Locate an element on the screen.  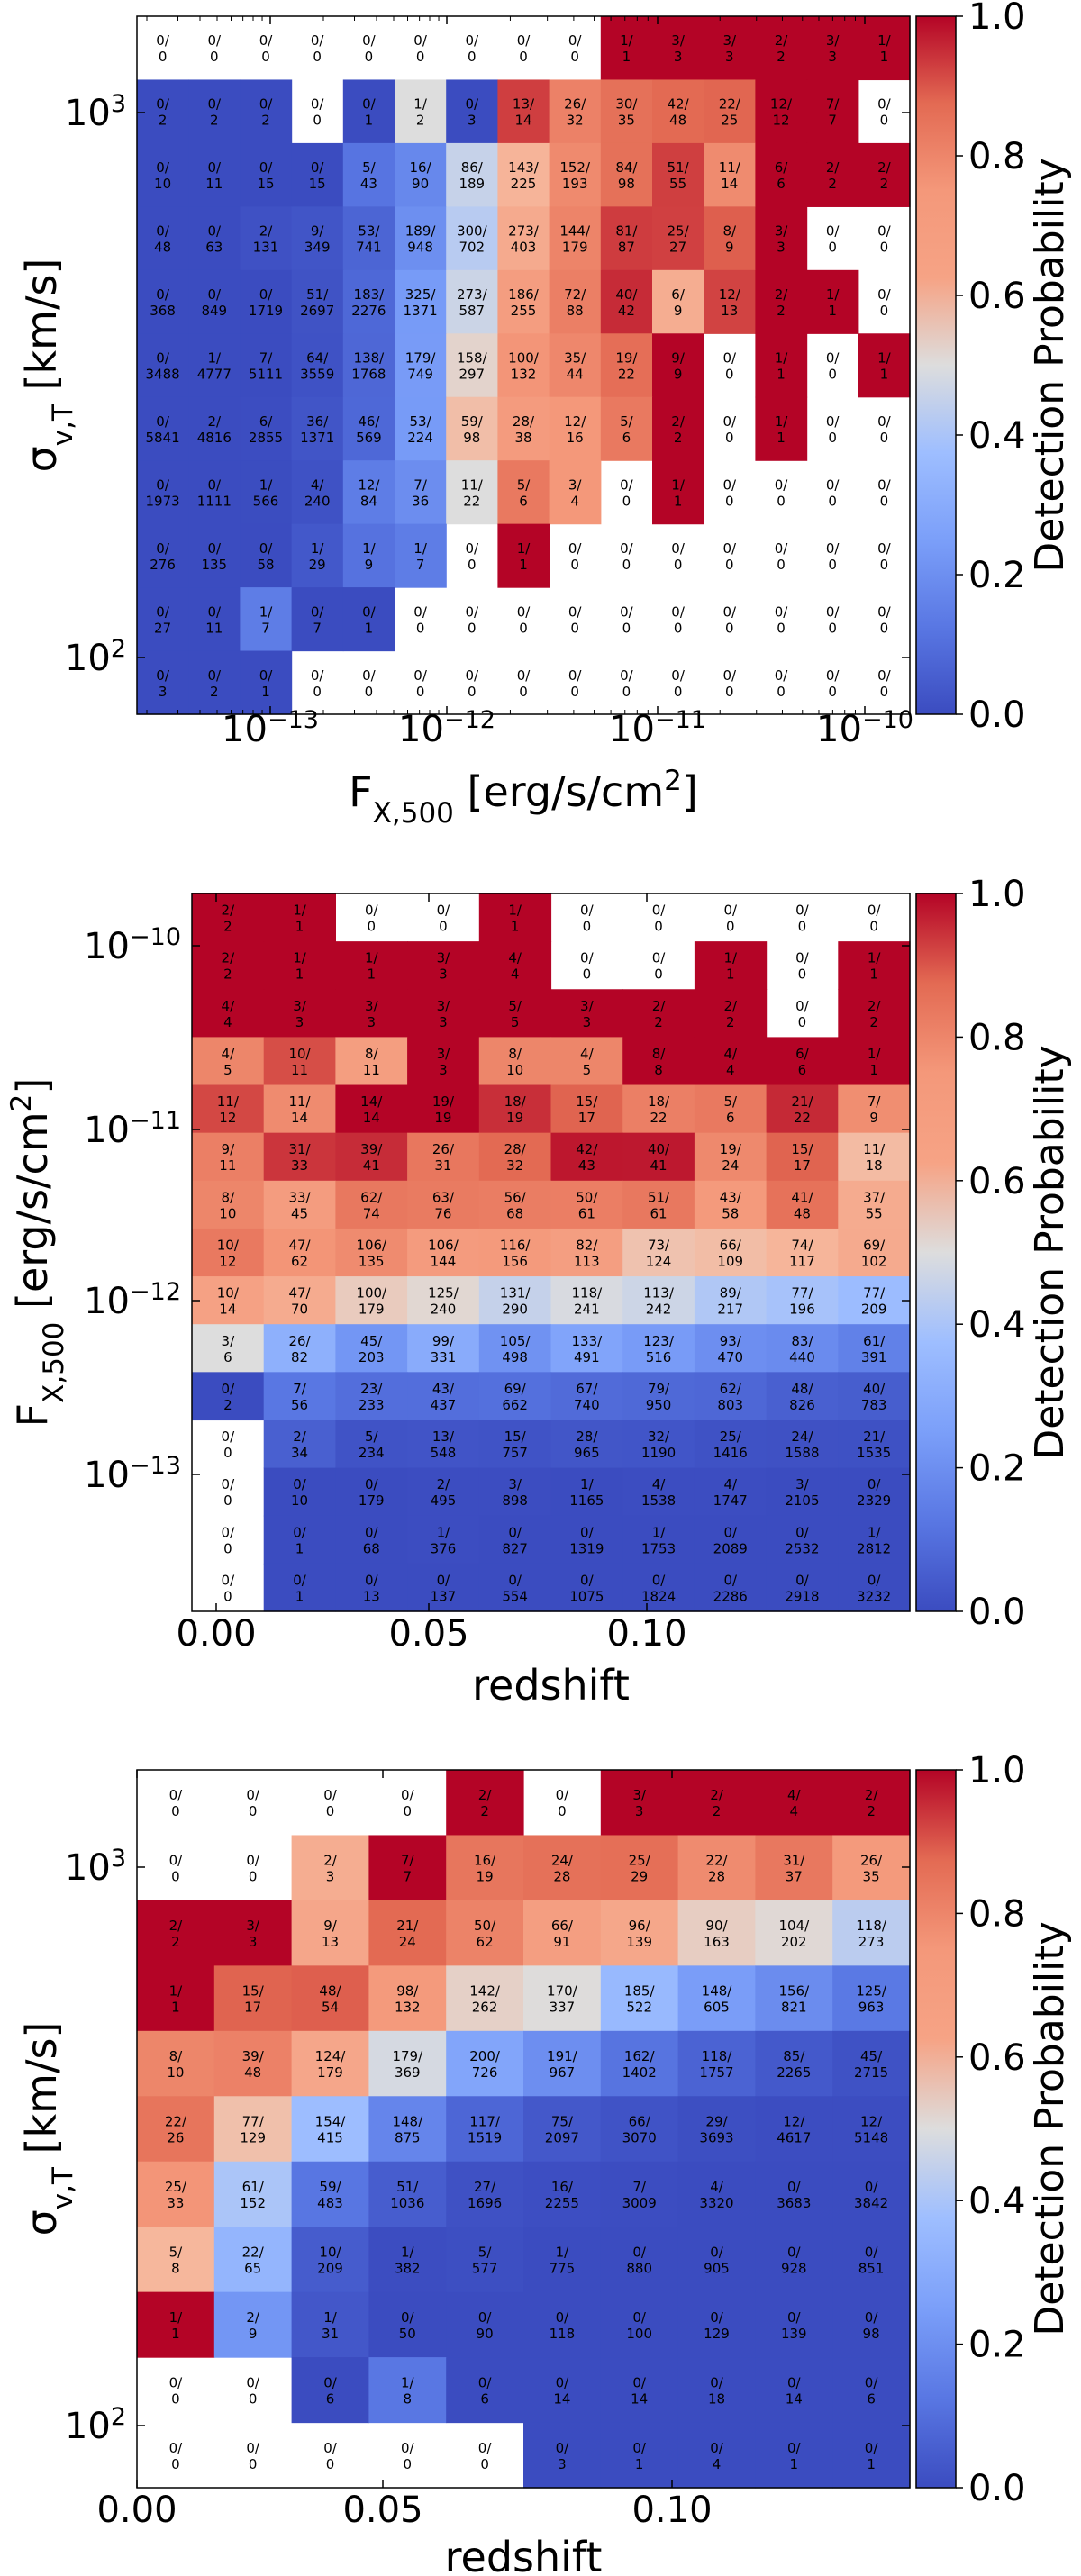
cell-label: 273/ is located at coordinates (524, 231).